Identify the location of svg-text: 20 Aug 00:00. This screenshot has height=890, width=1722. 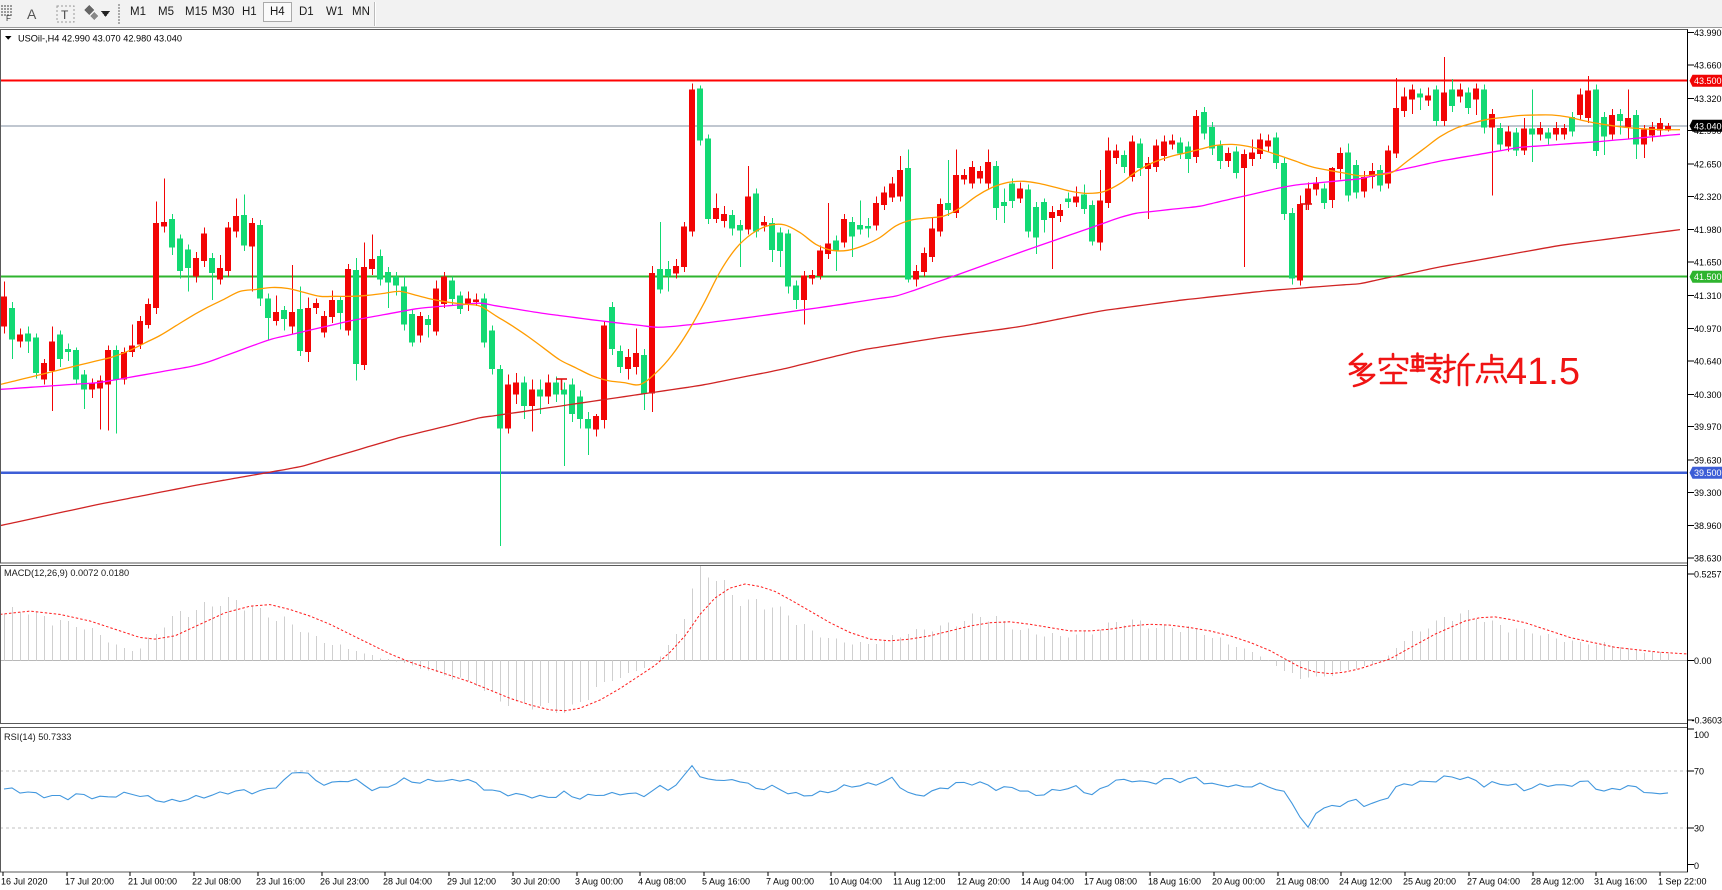
(1238, 882).